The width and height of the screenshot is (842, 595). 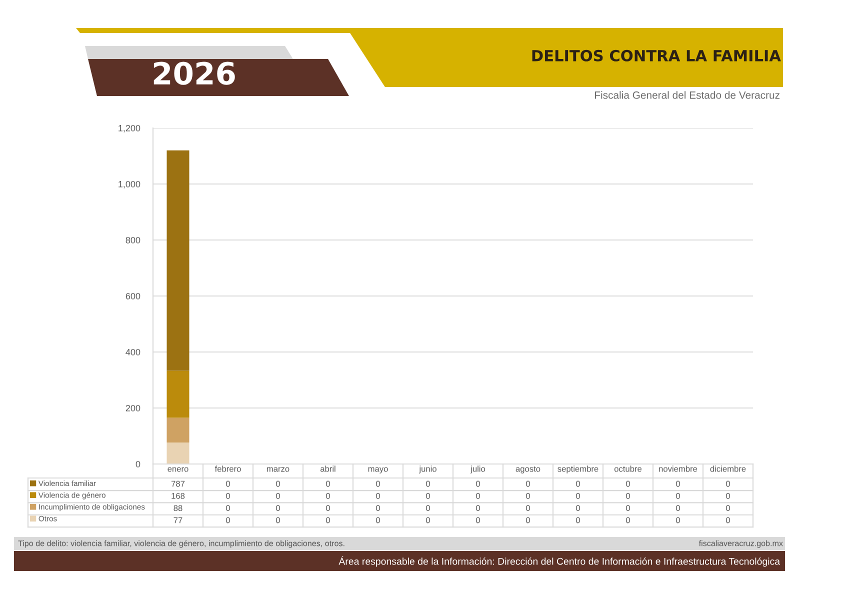 I want to click on data-label: 77, so click(x=178, y=520).